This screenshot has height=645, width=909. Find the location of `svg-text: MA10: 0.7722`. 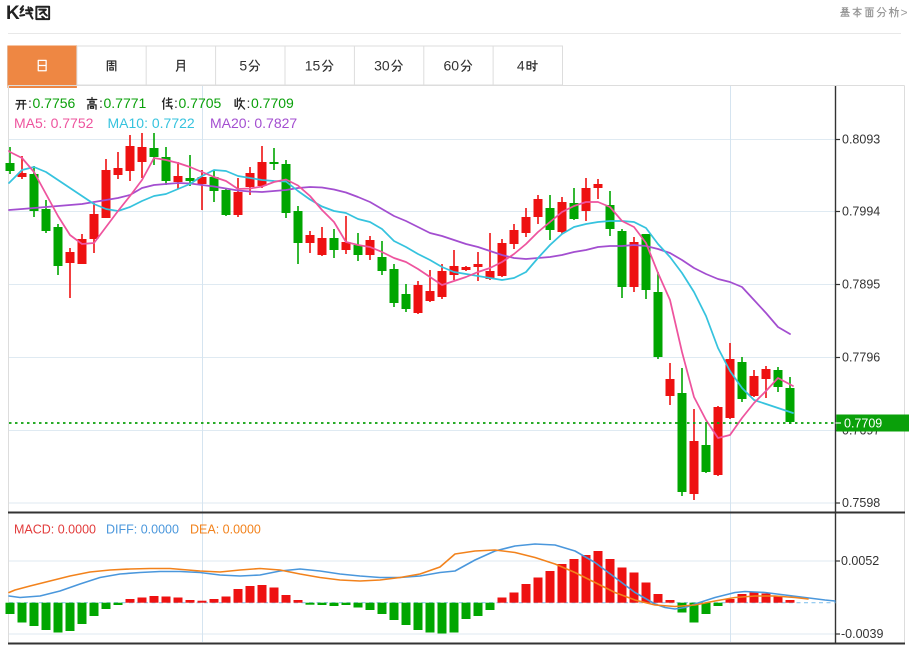

svg-text: MA10: 0.7722 is located at coordinates (151, 123).